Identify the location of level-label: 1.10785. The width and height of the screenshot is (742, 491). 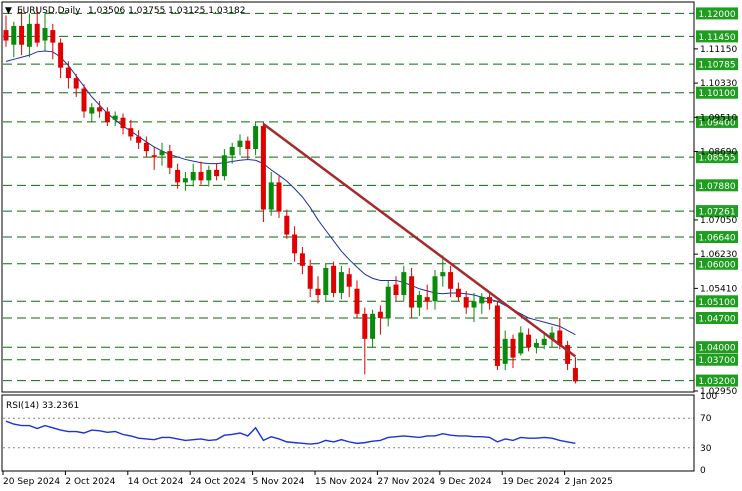
(716, 66).